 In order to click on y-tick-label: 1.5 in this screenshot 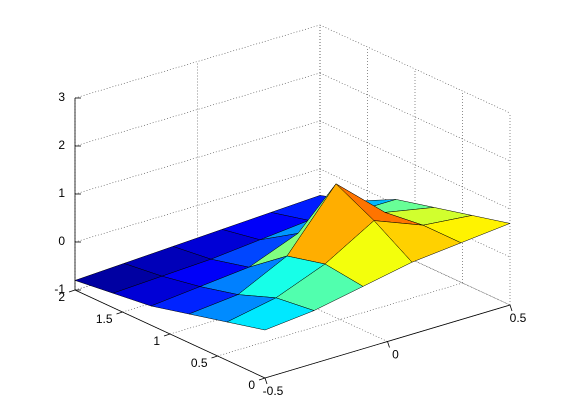, I will do `click(104, 319)`.